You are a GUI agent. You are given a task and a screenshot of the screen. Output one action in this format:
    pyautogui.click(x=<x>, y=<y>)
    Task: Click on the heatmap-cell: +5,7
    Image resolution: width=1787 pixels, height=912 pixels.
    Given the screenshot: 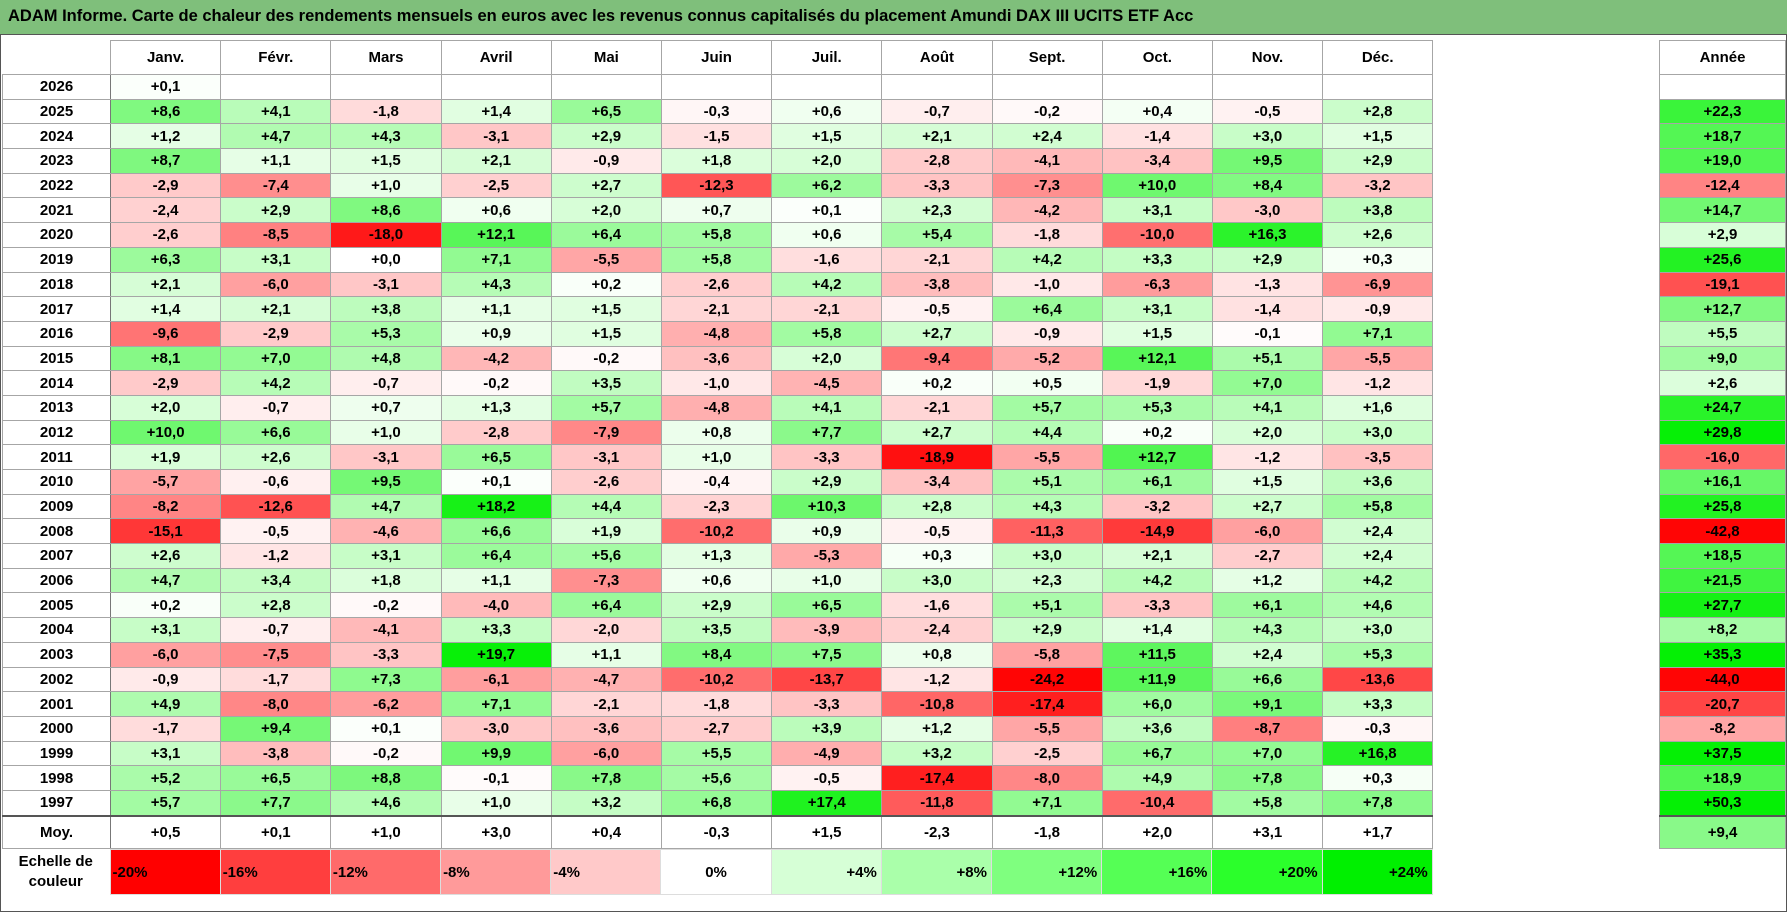 What is the action you would take?
    pyautogui.click(x=165, y=803)
    